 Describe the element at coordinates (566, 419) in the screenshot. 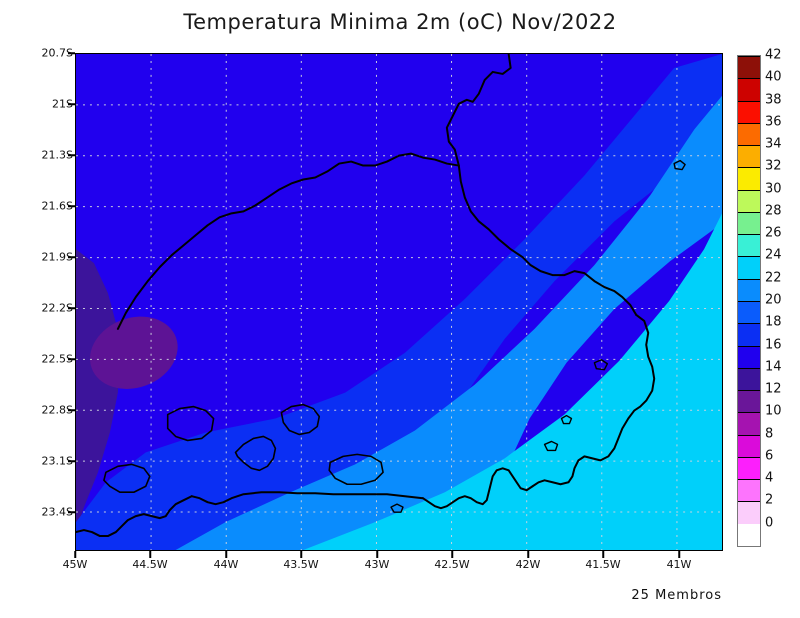

I see `island-small-c` at that location.